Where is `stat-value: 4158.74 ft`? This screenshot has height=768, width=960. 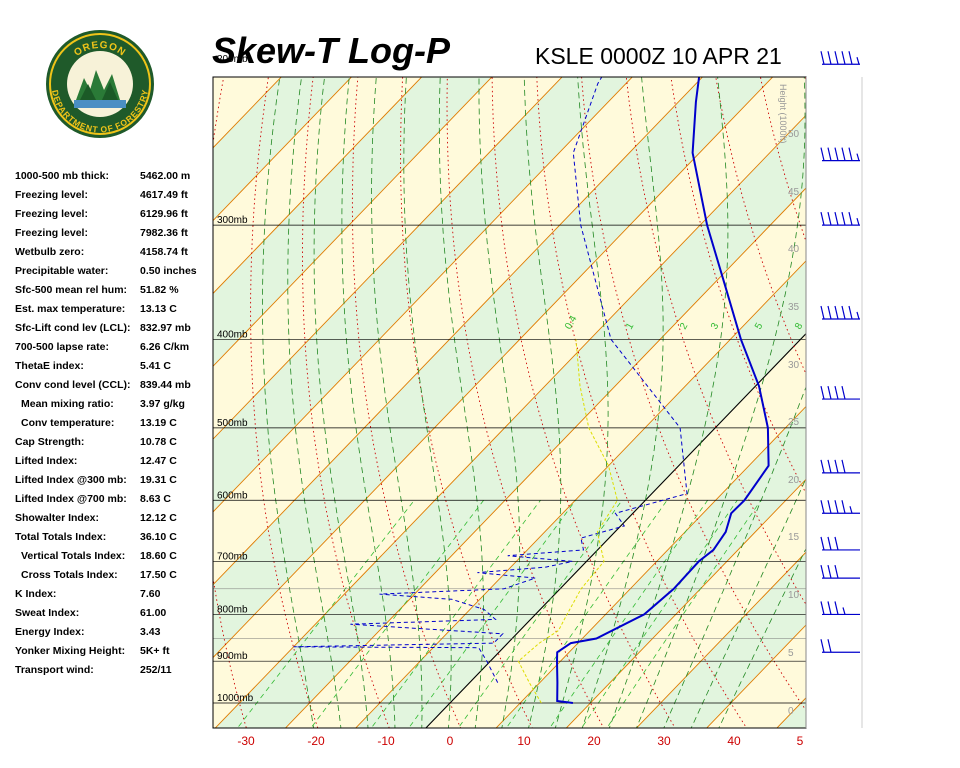 stat-value: 4158.74 ft is located at coordinates (164, 252).